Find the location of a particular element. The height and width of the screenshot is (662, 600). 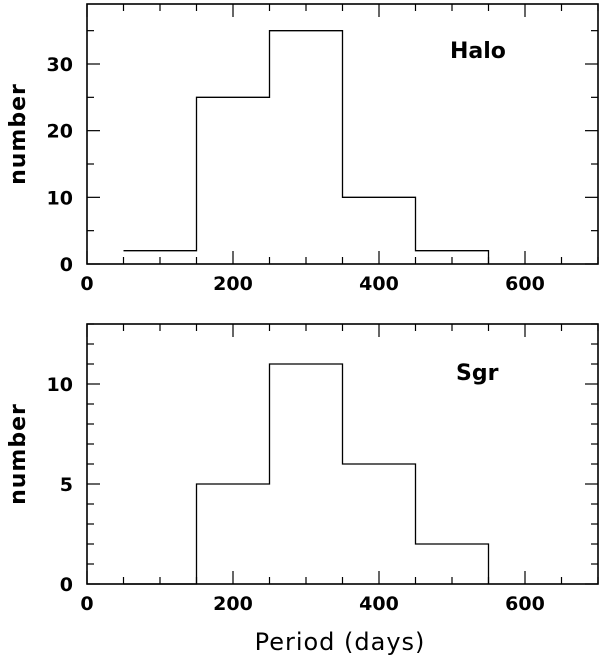

sgr-y-axis-label: number is located at coordinates (18, 454).